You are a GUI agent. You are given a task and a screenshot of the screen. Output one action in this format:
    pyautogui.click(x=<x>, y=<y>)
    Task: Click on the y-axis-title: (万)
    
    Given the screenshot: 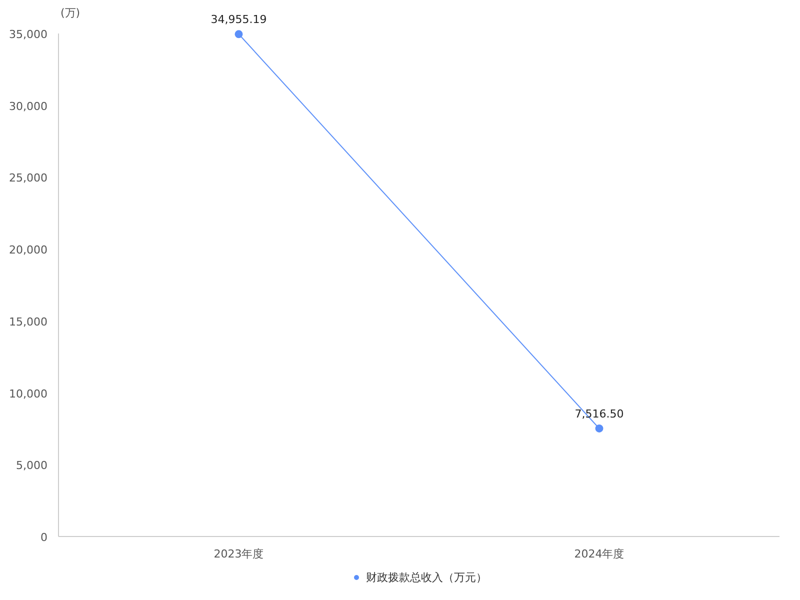 What is the action you would take?
    pyautogui.click(x=70, y=13)
    